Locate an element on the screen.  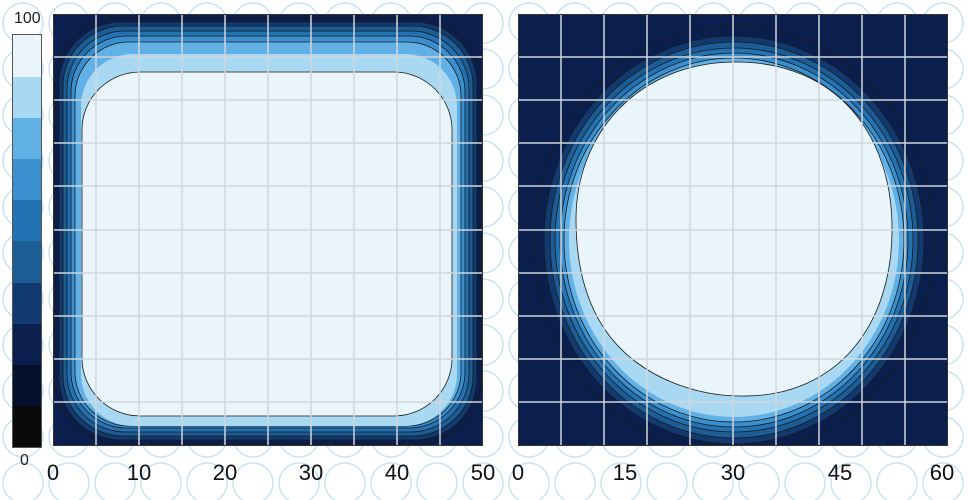
left-x-tick-30: 30 is located at coordinates (311, 472).